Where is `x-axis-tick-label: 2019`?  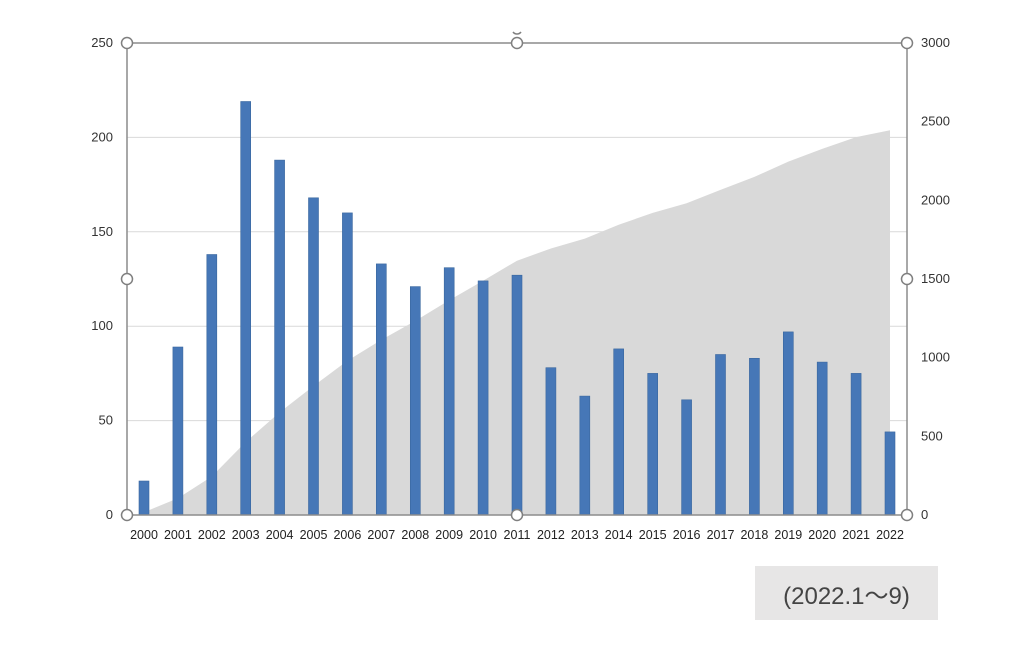
x-axis-tick-label: 2019 is located at coordinates (788, 535).